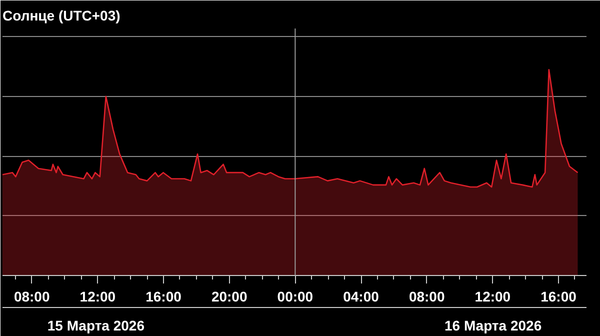 This screenshot has height=336, width=600. Describe the element at coordinates (96, 326) in the screenshot. I see `text: 15 Марта 2026` at that location.